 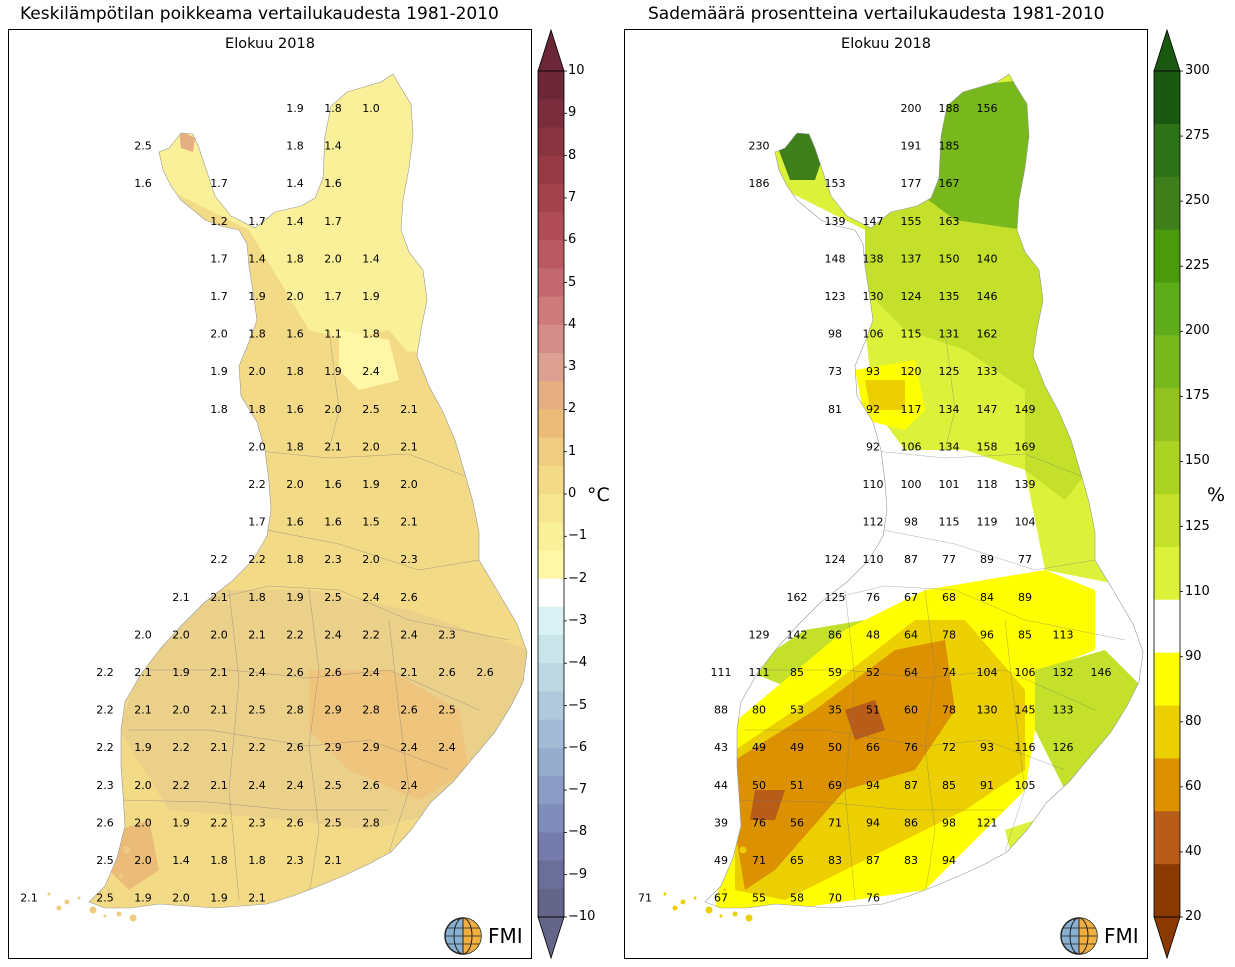 I want to click on map-value-label: 81, so click(x=835, y=409).